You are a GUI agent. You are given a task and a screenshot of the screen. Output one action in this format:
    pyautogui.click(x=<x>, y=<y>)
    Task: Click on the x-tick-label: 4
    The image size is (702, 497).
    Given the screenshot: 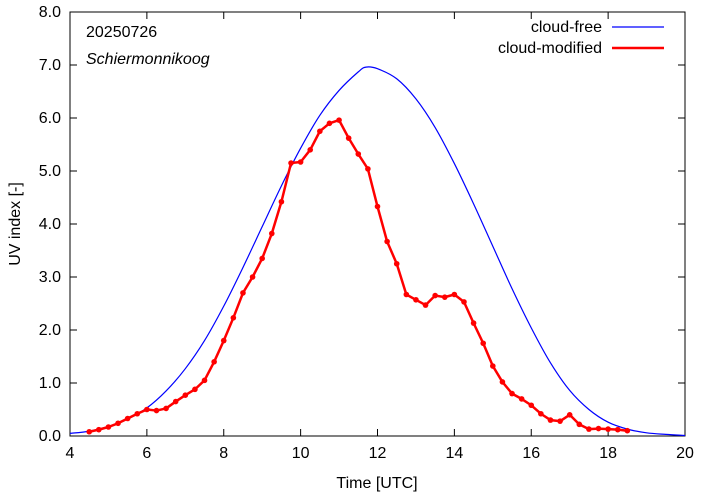 What is the action you would take?
    pyautogui.click(x=70, y=453)
    